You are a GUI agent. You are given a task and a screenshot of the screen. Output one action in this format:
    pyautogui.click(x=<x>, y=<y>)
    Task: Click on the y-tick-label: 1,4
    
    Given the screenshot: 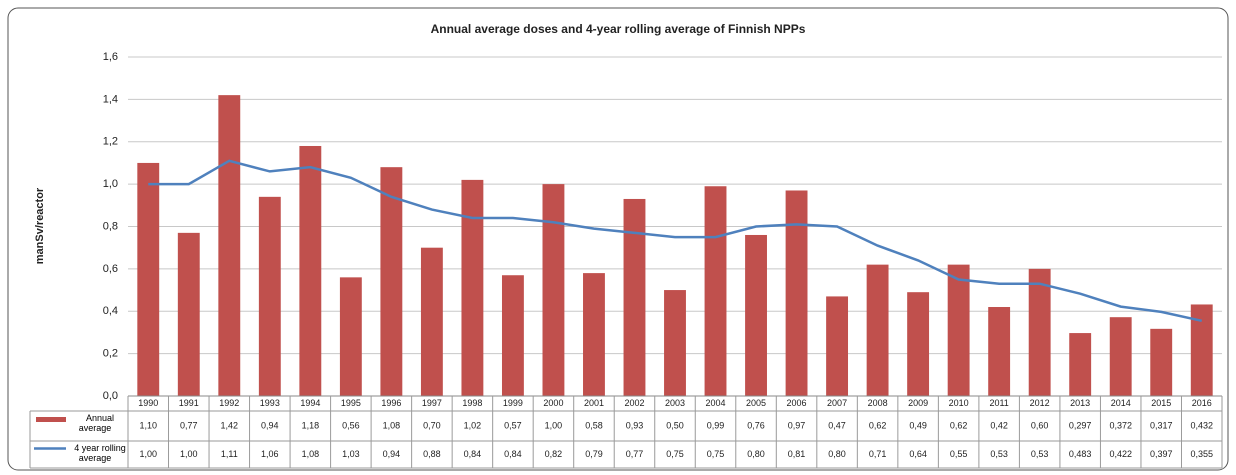 What is the action you would take?
    pyautogui.click(x=110, y=99)
    